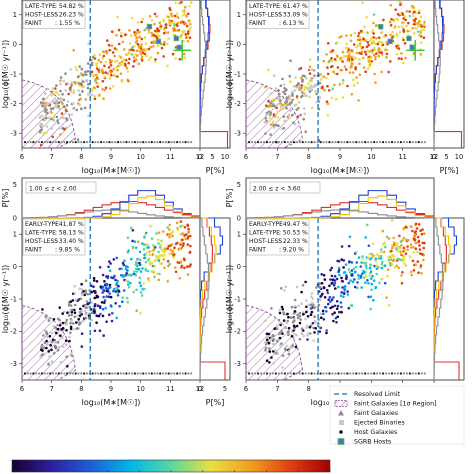 The image size is (474, 474). I want to click on y-axis-label: log₁₀(ϕ[M☉ yr⁻¹]), so click(5, 299).